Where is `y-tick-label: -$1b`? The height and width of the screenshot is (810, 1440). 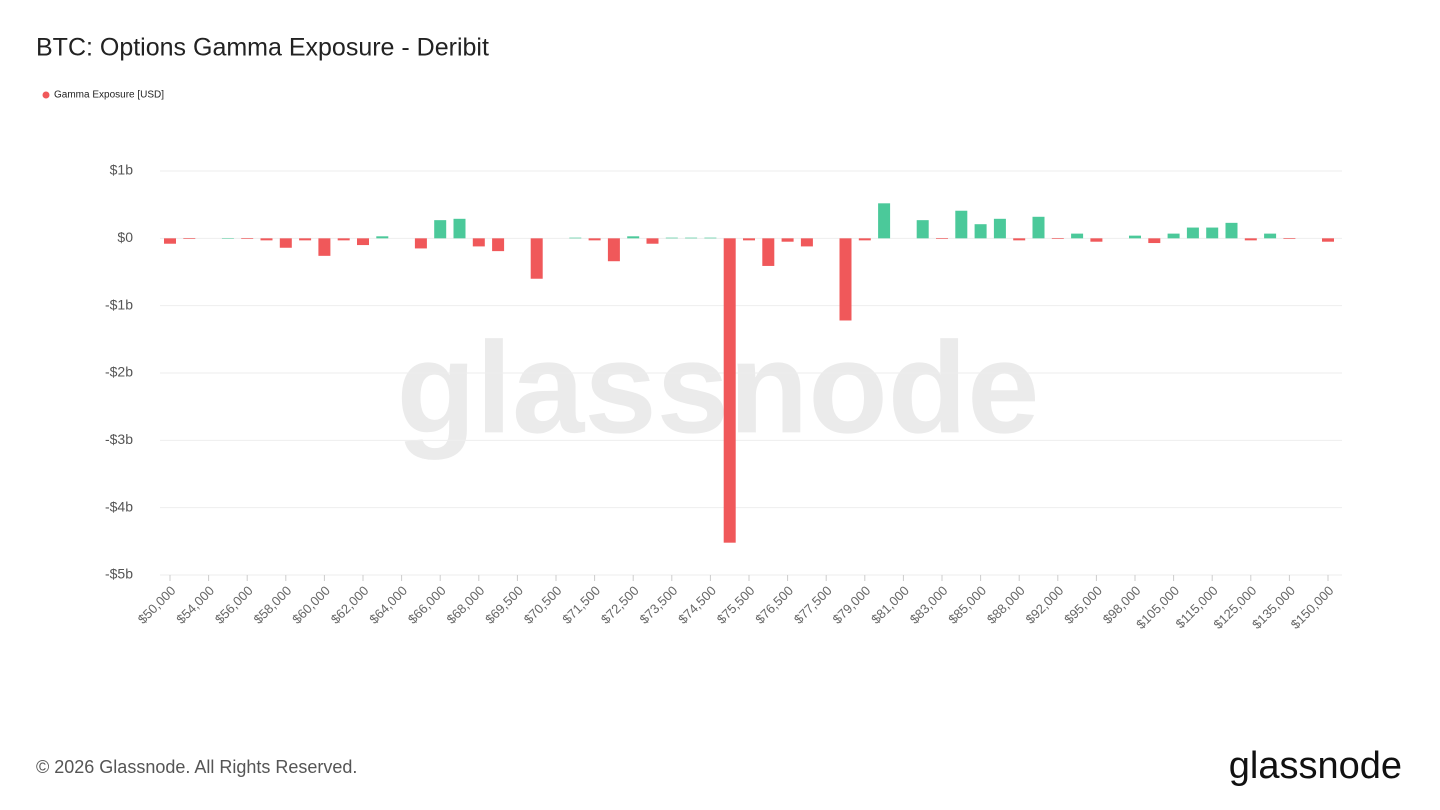
y-tick-label: -$1b is located at coordinates (119, 304).